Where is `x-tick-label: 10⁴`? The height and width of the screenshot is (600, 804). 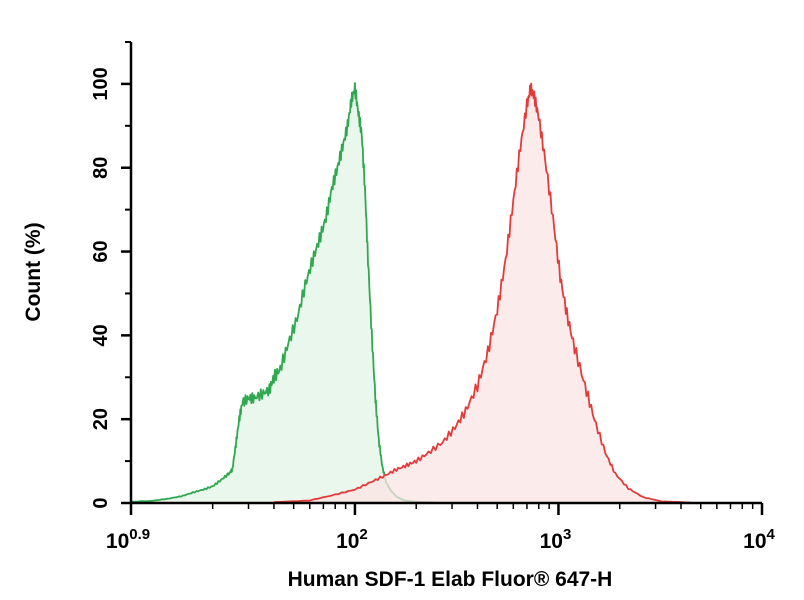 x-tick-label: 10⁴ is located at coordinates (759, 539).